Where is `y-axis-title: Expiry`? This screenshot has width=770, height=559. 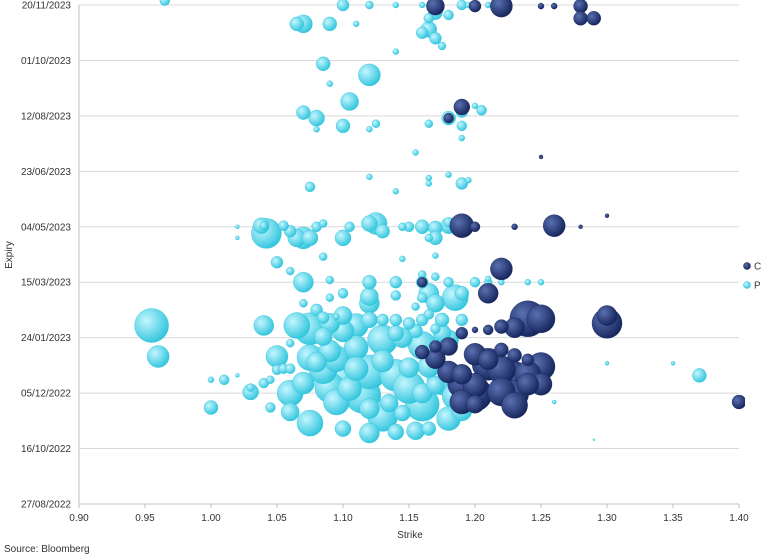
y-axis-title: Expiry is located at coordinates (9, 255).